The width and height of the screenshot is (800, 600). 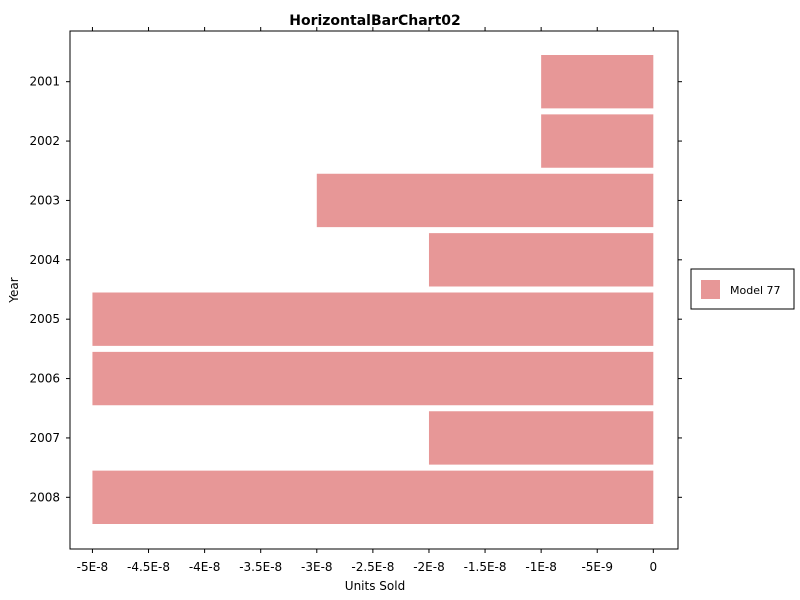 I want to click on bar-2006, so click(x=373, y=378).